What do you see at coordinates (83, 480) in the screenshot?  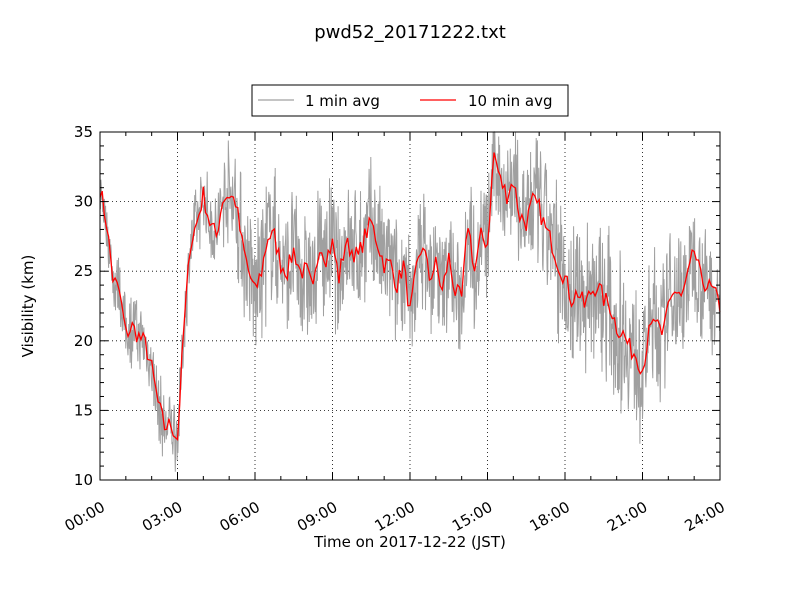 I see `y-tick-label: 10` at bounding box center [83, 480].